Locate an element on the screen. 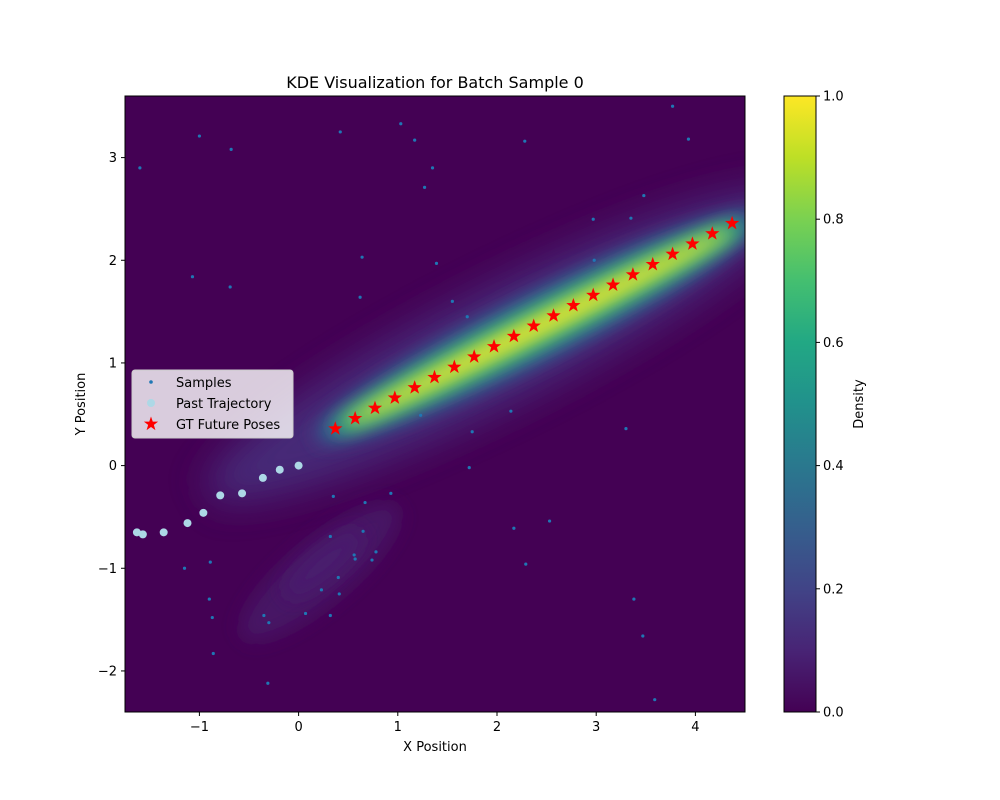  x-tick-label: 1 is located at coordinates (398, 727).